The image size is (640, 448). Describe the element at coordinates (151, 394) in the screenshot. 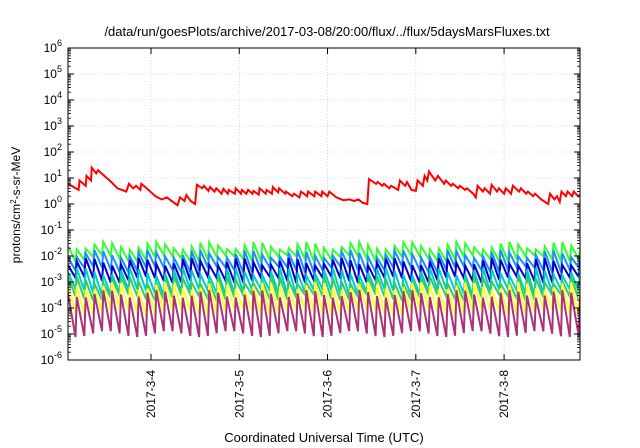

I see `x-tick-label: 2017-3-4` at that location.